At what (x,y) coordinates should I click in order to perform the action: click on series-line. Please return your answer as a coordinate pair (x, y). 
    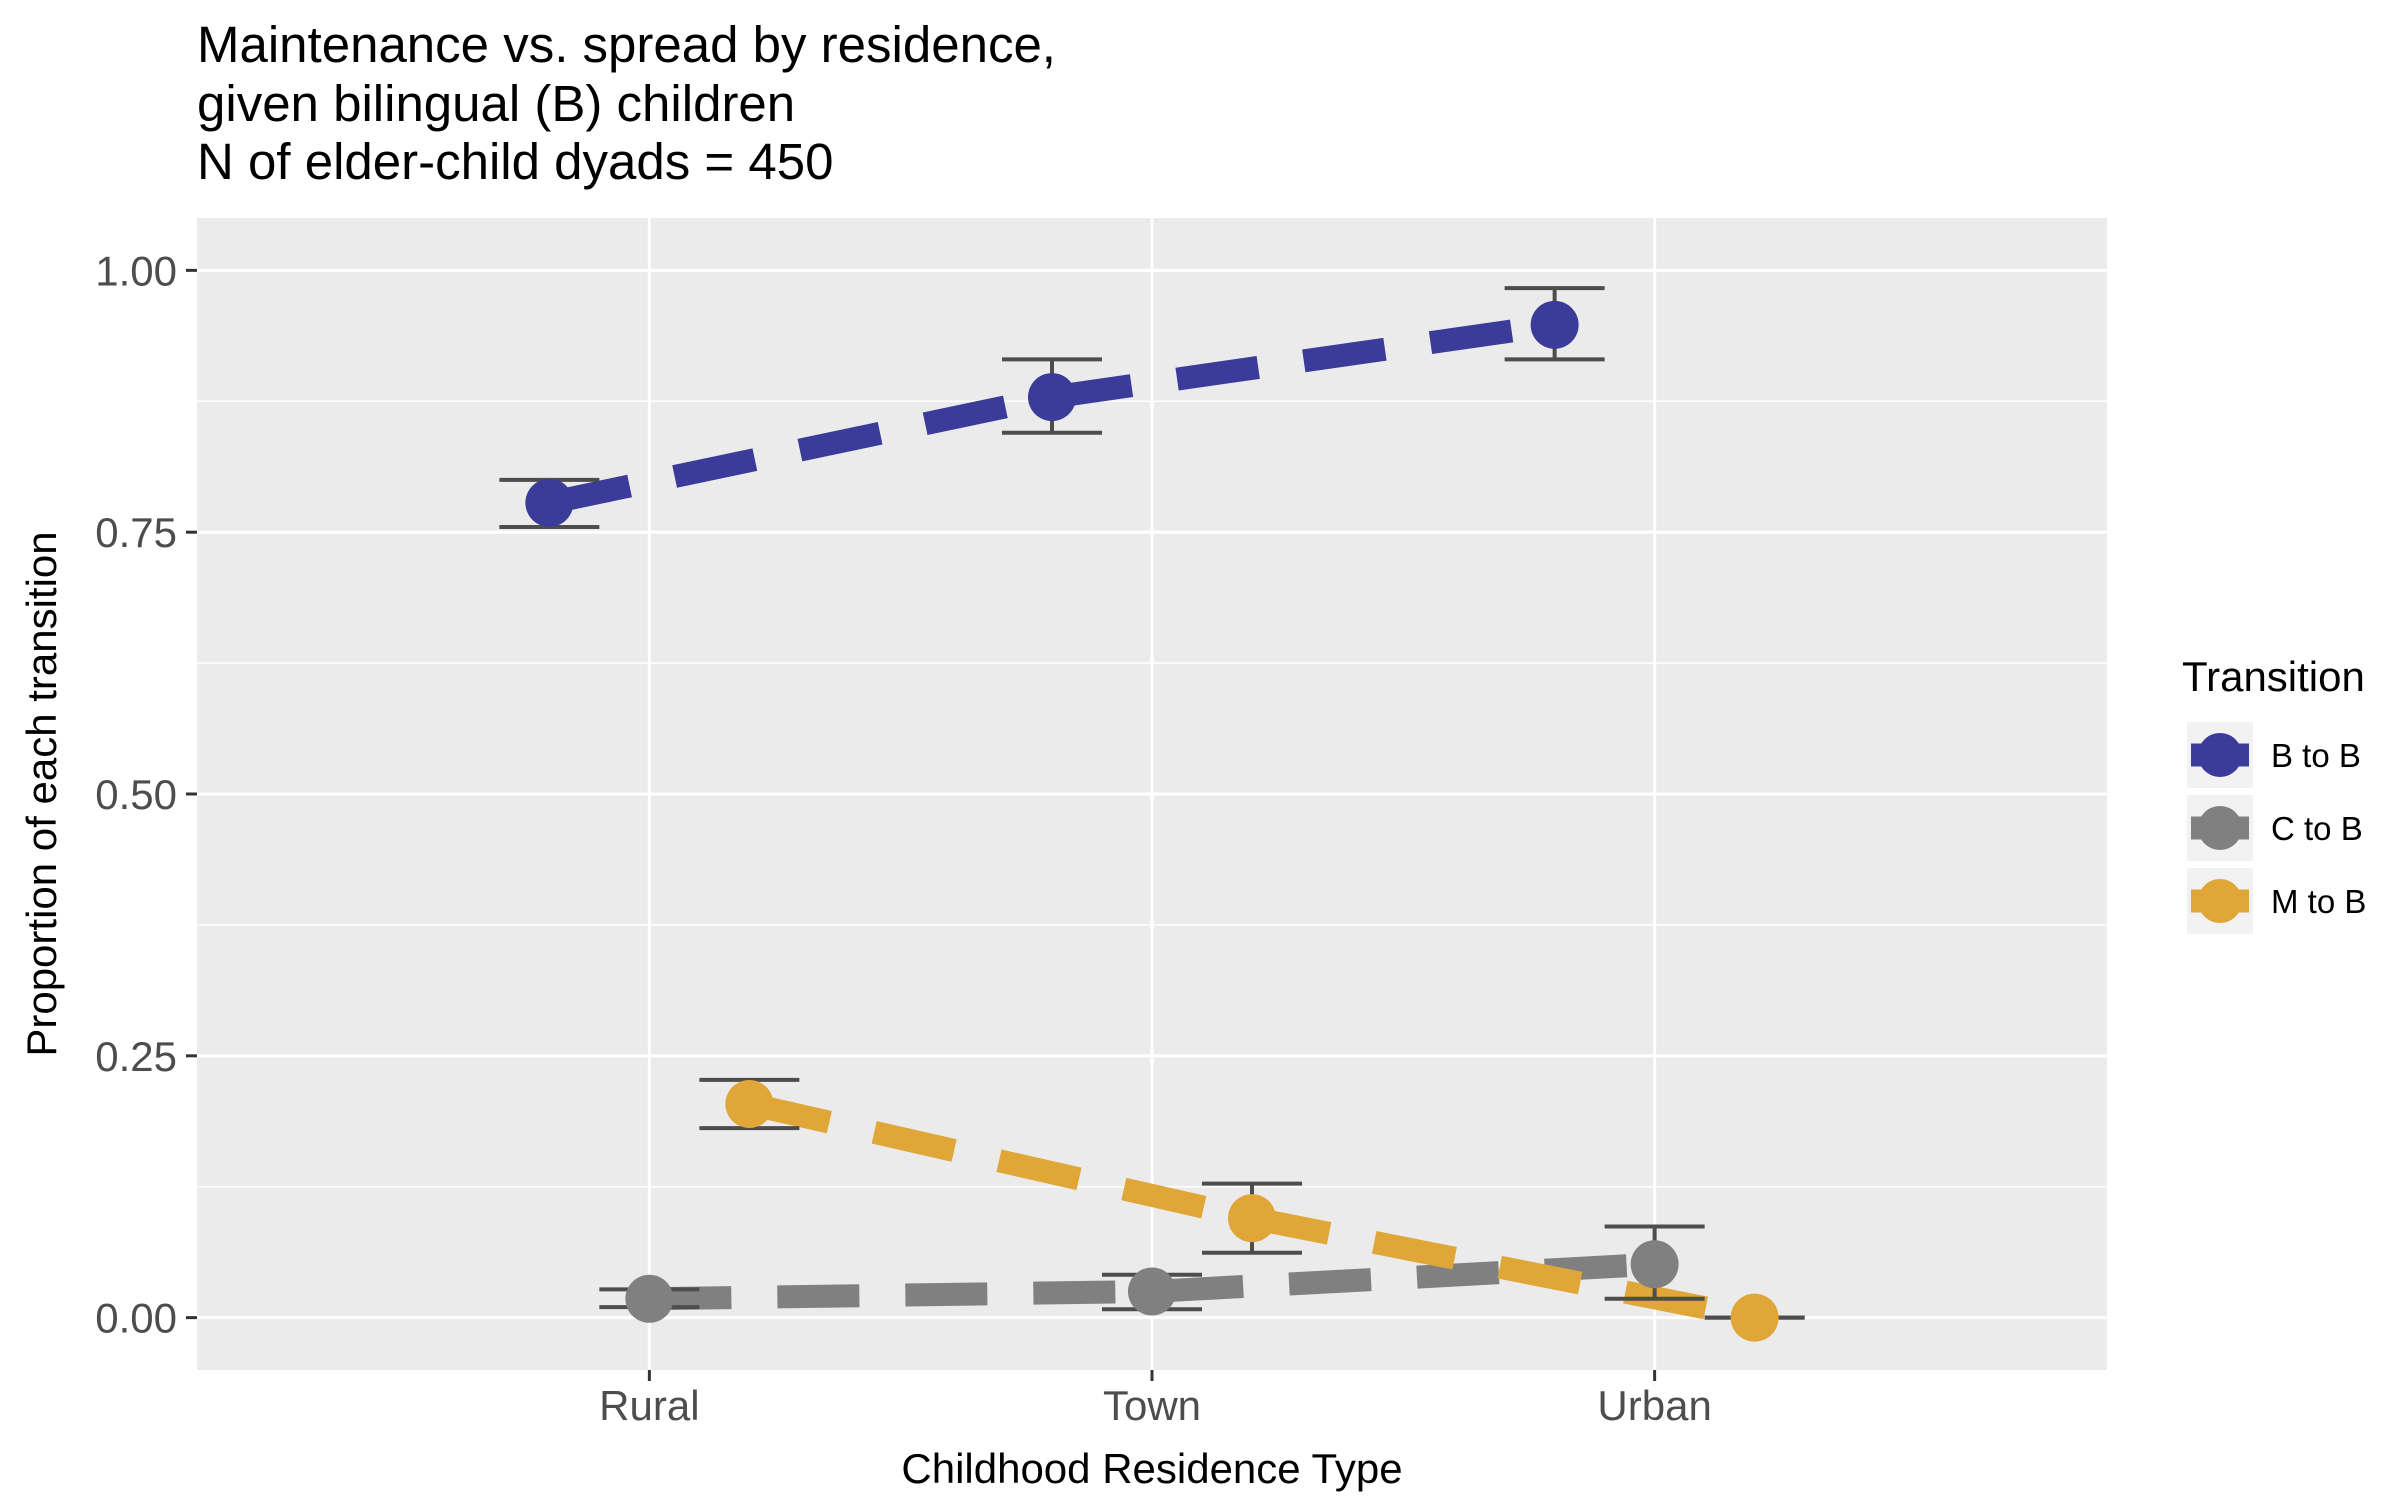
    Looking at the image, I should click on (1152, 1281).